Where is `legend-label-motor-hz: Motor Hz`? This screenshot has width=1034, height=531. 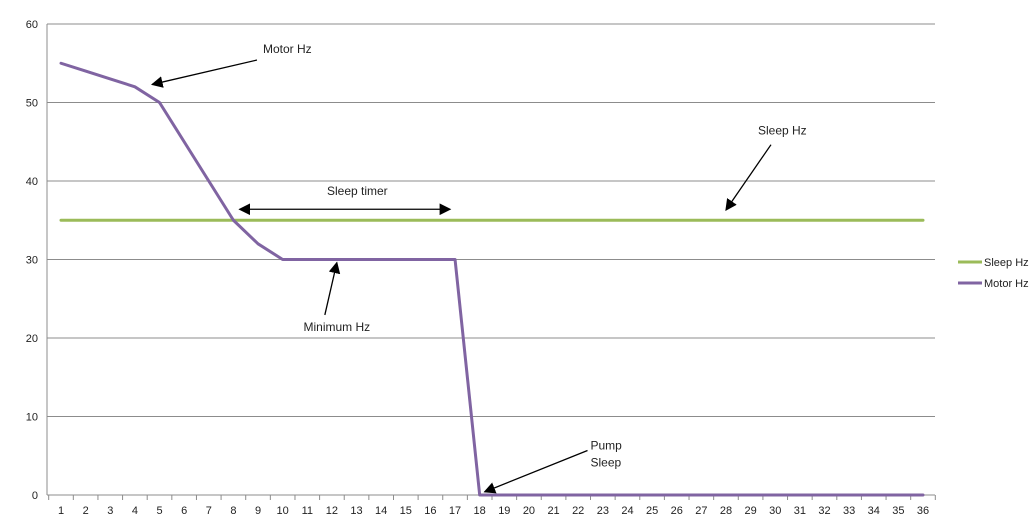
legend-label-motor-hz: Motor Hz is located at coordinates (1006, 284).